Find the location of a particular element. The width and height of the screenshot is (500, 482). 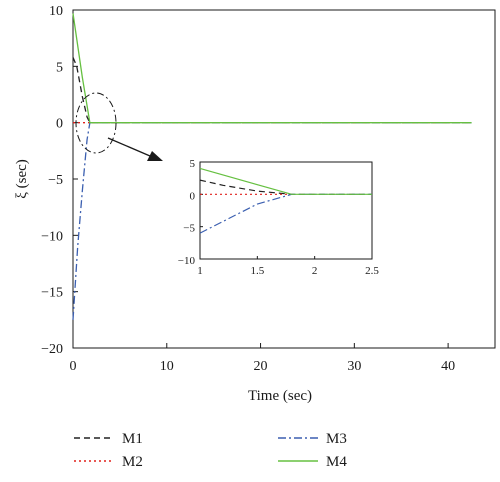

main-y-tick-label: 10 is located at coordinates (56, 11).